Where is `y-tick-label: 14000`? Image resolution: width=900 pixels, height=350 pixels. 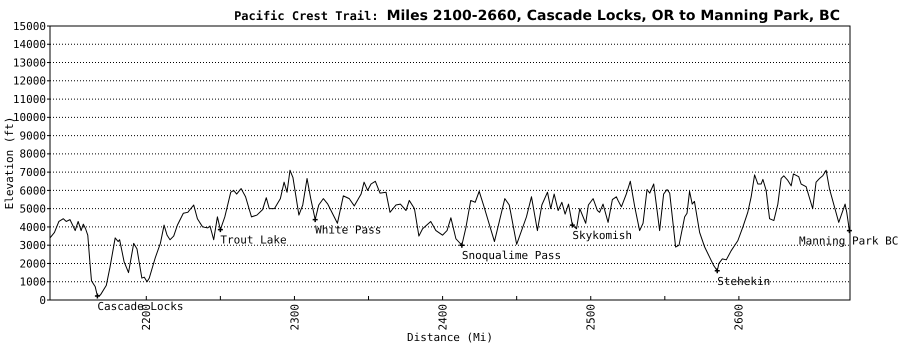
y-tick-label: 14000 is located at coordinates (29, 45).